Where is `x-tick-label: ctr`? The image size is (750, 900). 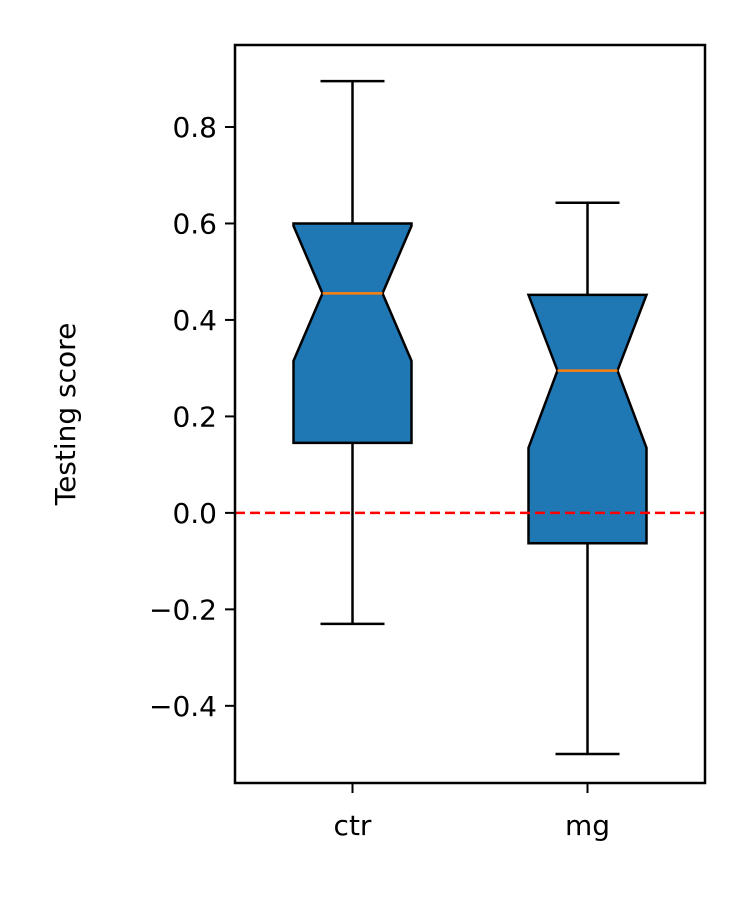
x-tick-label: ctr is located at coordinates (353, 825).